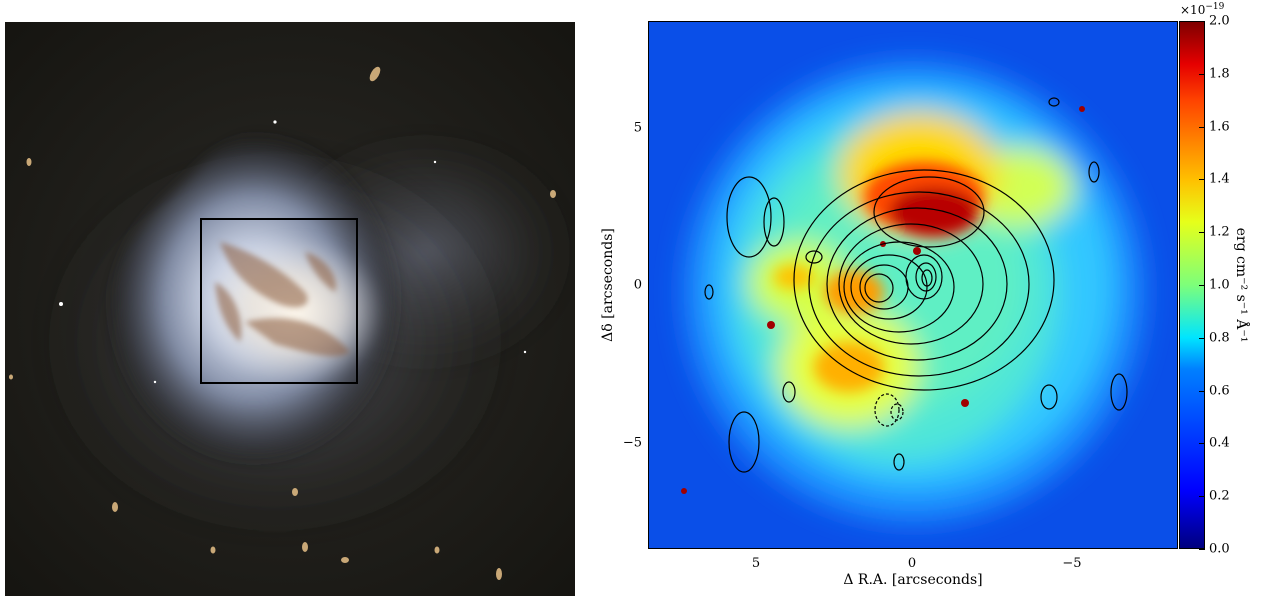 Image resolution: width=1265 pixels, height=597 pixels. I want to click on colorbar-tick-label: 0.8, so click(1219, 338).